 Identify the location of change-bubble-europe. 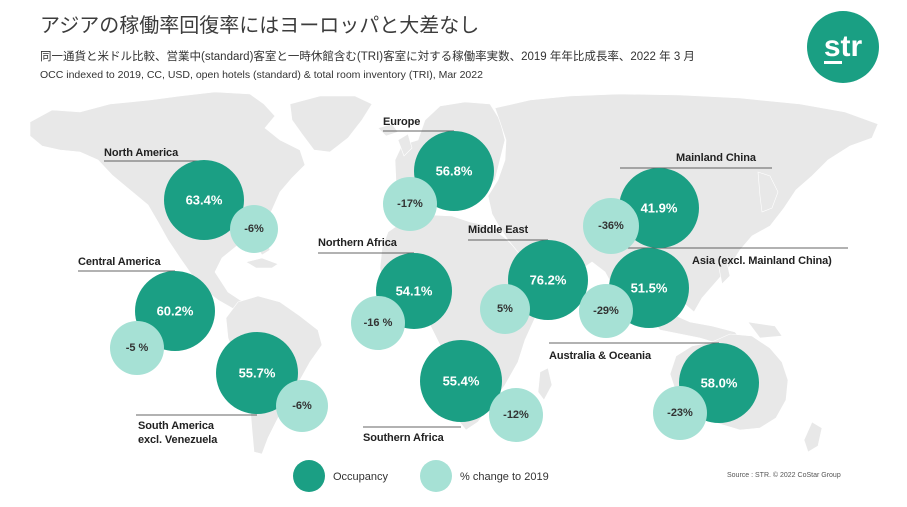
(410, 204).